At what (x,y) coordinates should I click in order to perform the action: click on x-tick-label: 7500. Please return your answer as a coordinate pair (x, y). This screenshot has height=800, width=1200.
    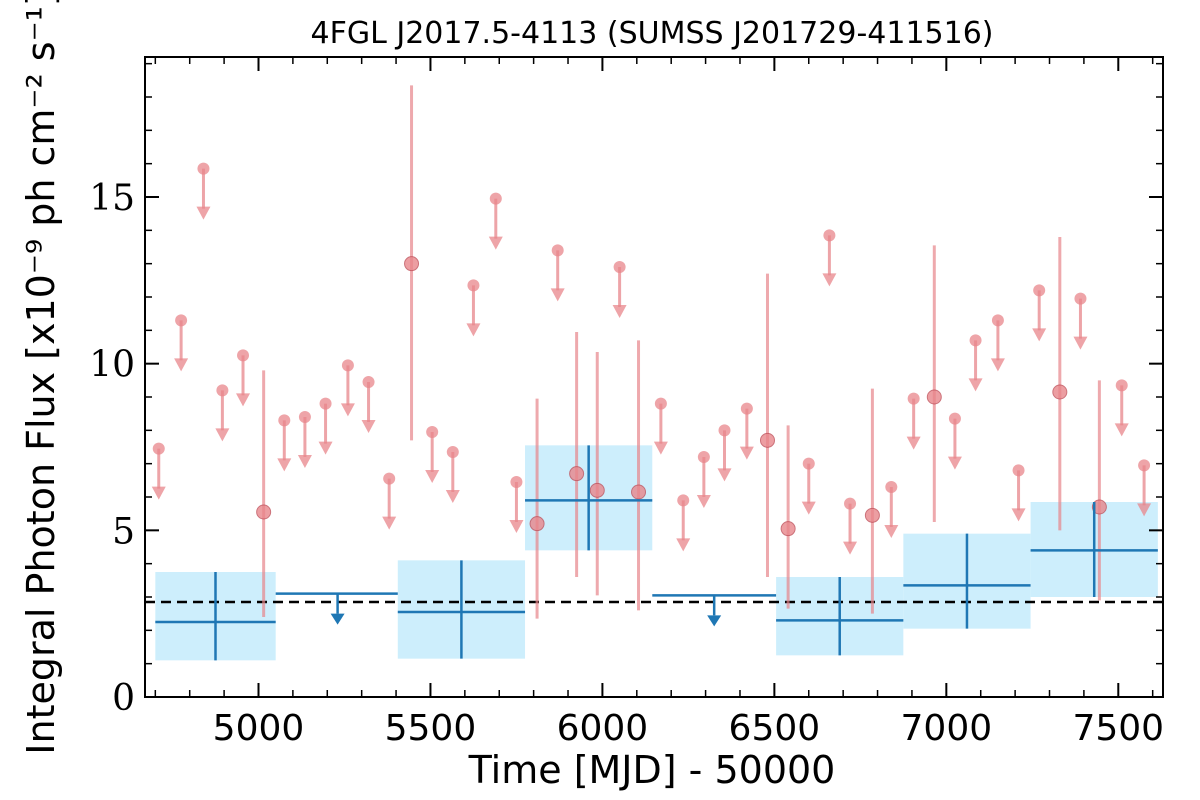
    Looking at the image, I should click on (1118, 728).